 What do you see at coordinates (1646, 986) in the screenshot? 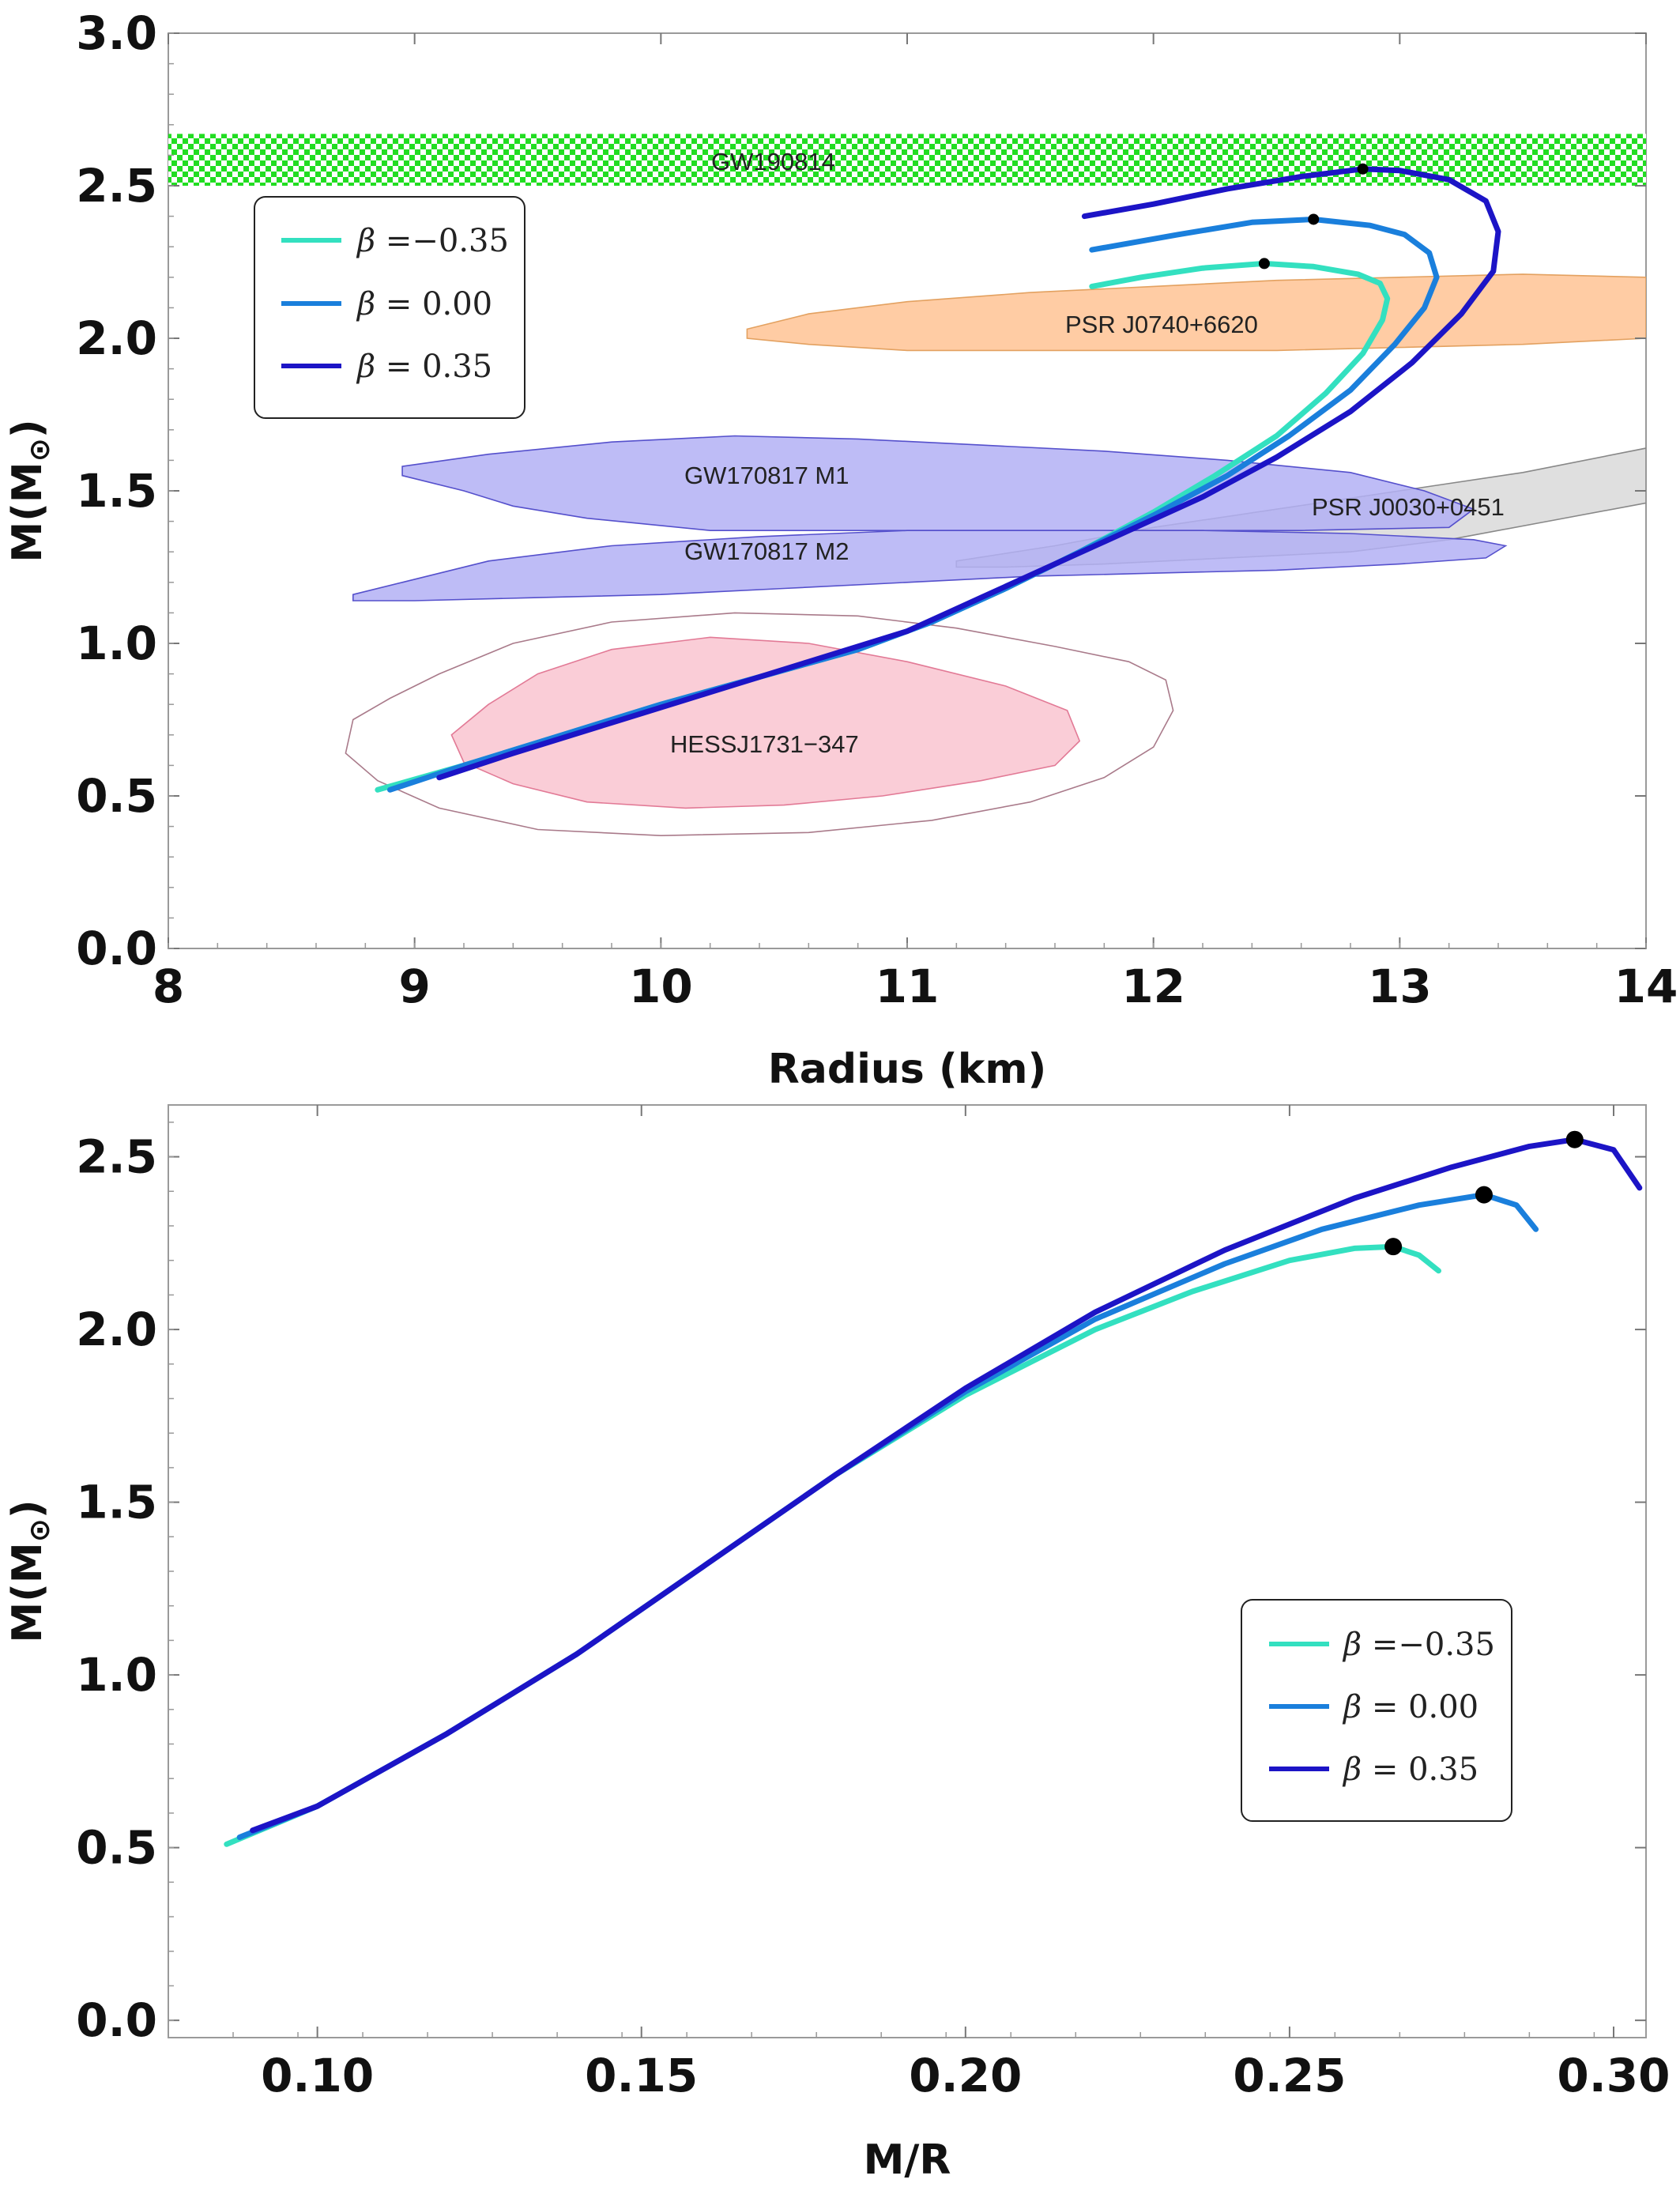
I see `top-x-tick-label: 14` at bounding box center [1646, 986].